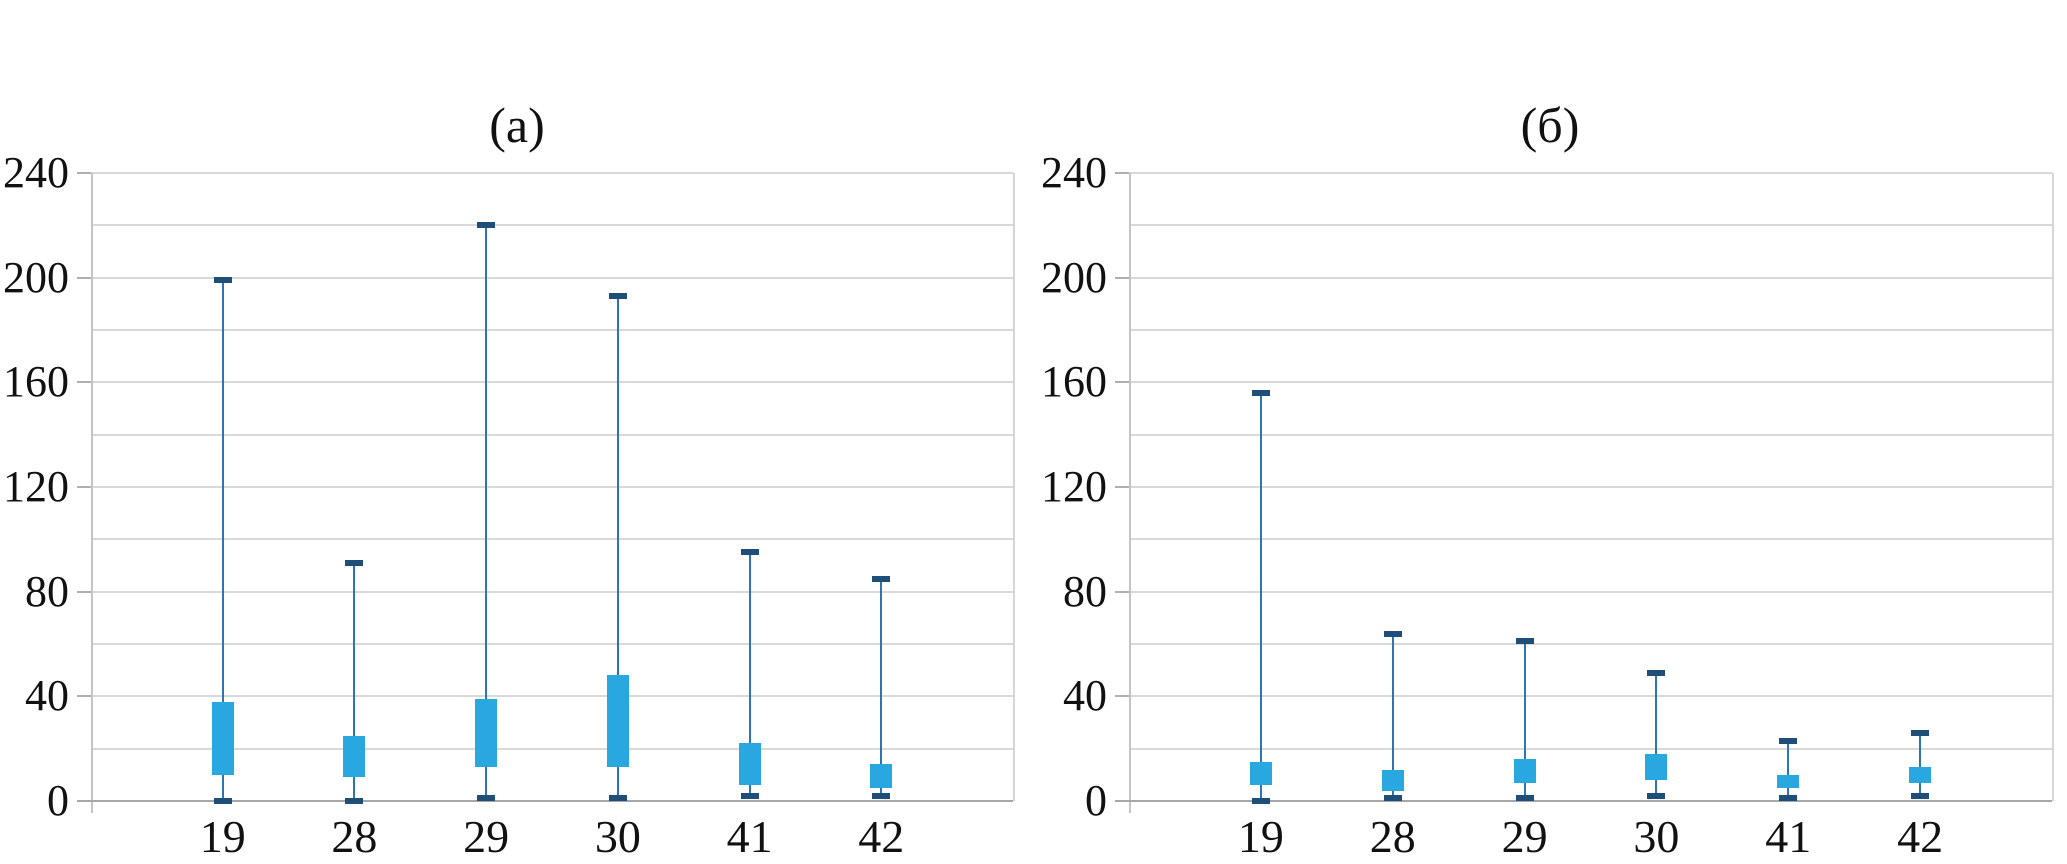  Describe the element at coordinates (1096, 800) in the screenshot. I see `y-axis-label-0: 0` at that location.